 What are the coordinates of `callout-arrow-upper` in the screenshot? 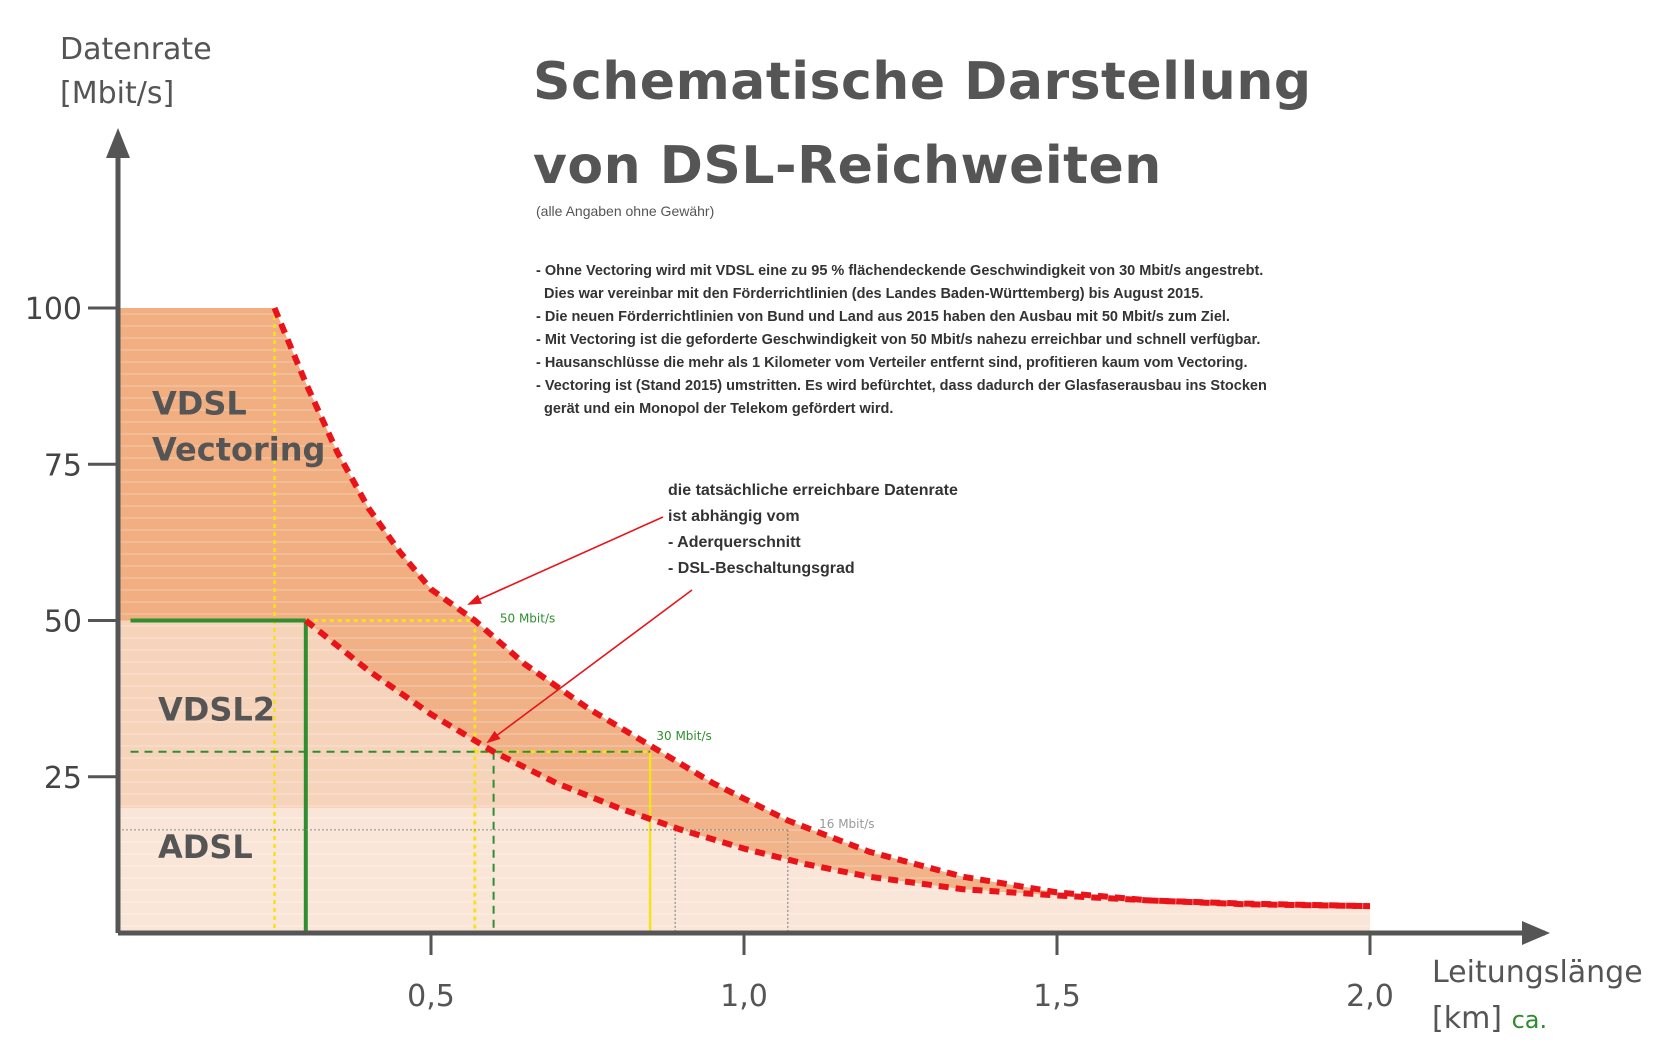 It's located at (565, 560).